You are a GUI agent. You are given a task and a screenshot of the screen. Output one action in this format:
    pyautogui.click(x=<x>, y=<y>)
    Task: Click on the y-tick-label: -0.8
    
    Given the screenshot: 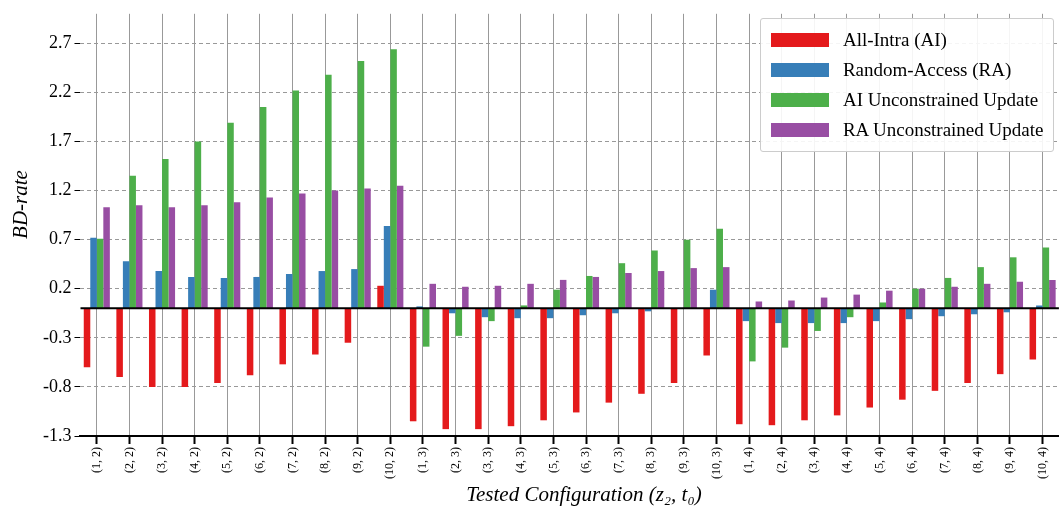 What is the action you would take?
    pyautogui.click(x=57, y=385)
    